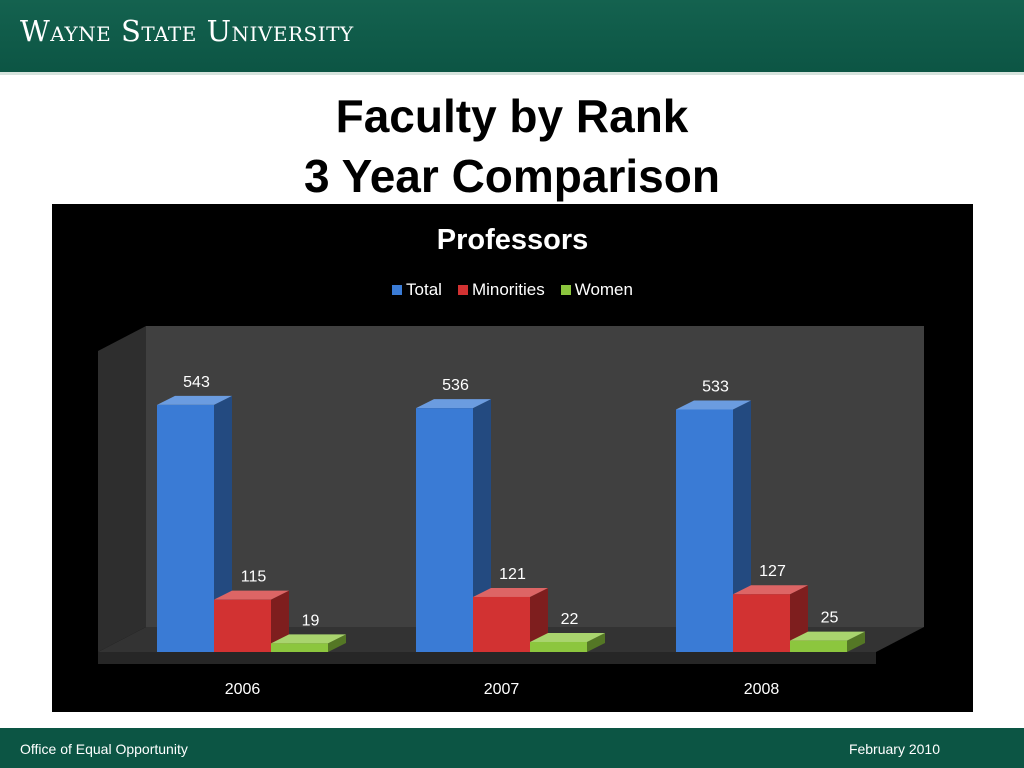 The image size is (1024, 768). What do you see at coordinates (487, 658) in the screenshot?
I see `chart-floor-edge` at bounding box center [487, 658].